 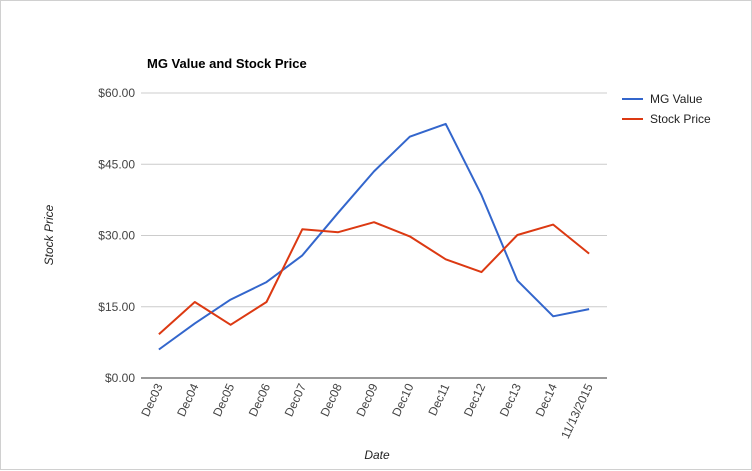 I want to click on y-tick-label: $15.00, so click(x=116, y=307).